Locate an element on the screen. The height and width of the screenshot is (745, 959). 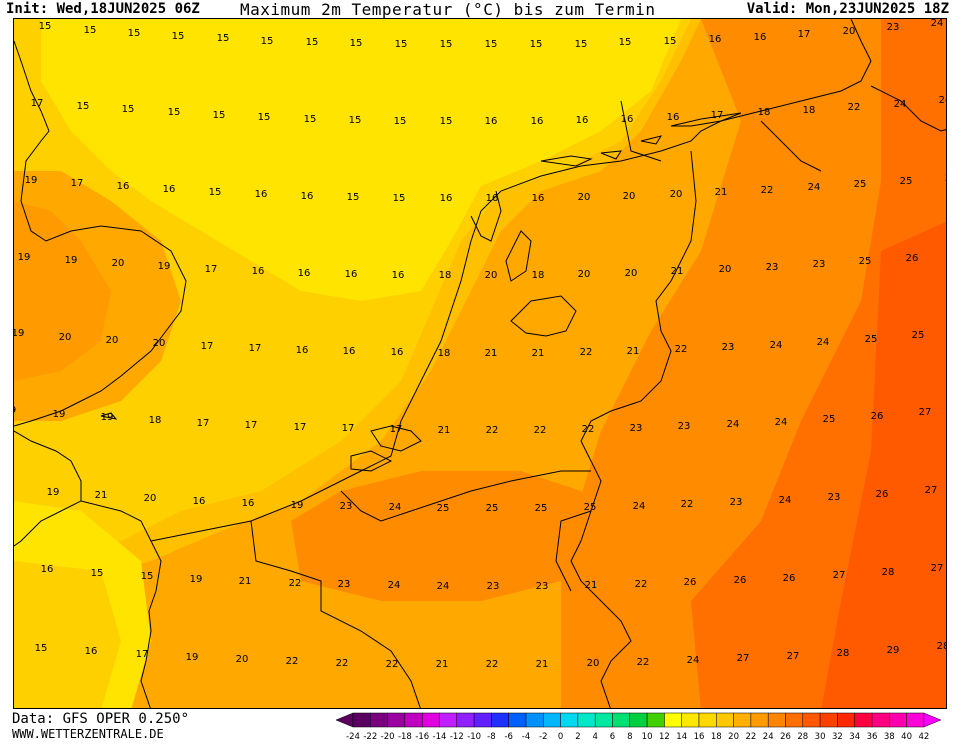
legend-tick-label: 20 is located at coordinates (733, 736).